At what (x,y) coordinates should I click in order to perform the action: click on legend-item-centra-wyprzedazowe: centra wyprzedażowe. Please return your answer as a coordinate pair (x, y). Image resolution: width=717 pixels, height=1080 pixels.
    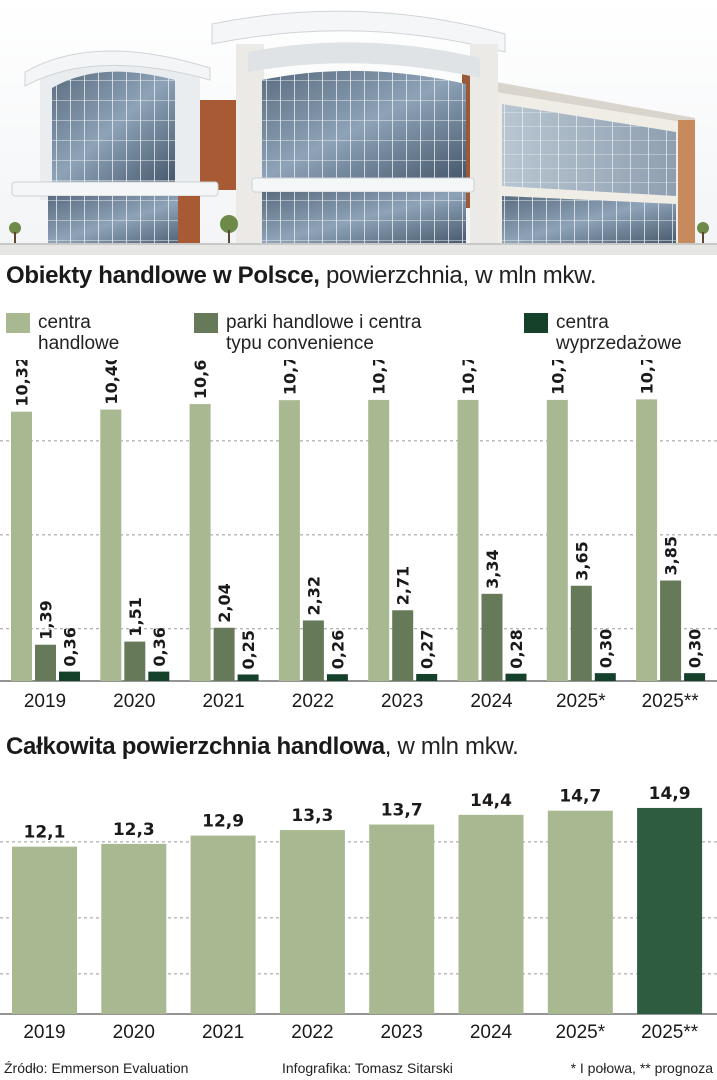
    Looking at the image, I should click on (603, 333).